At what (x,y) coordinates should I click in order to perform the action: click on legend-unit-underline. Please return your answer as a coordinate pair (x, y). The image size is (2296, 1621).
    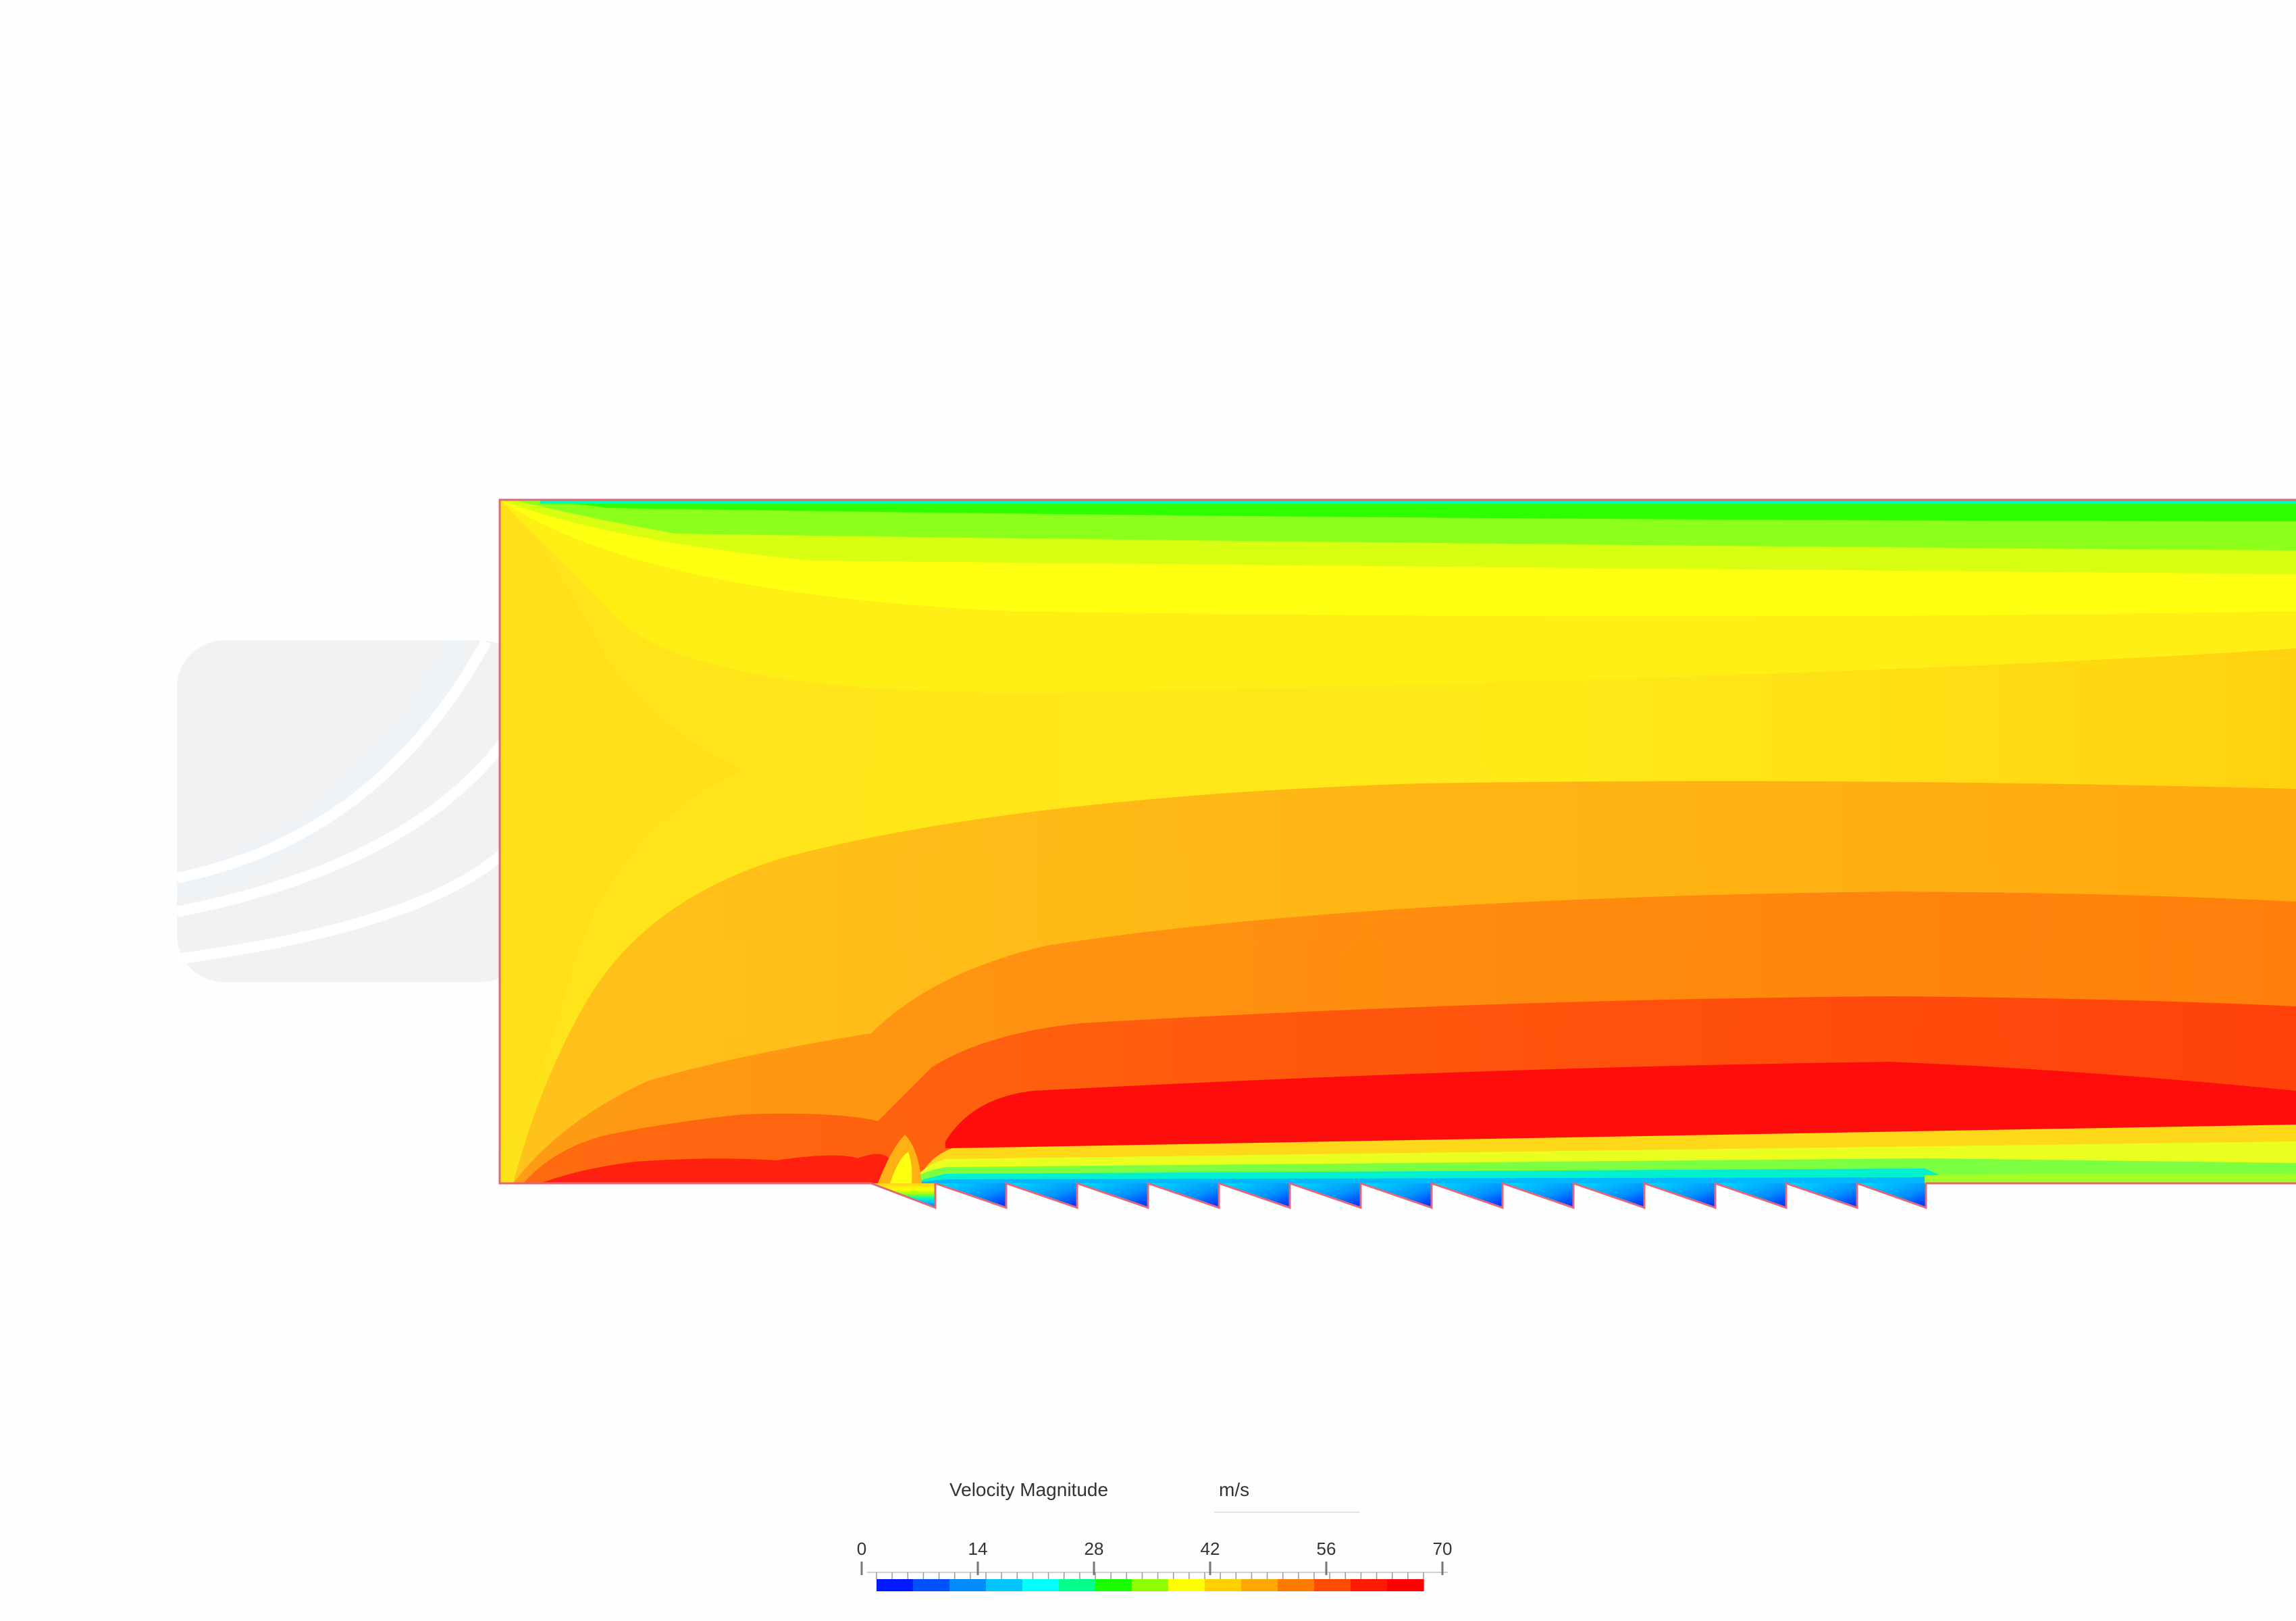
    Looking at the image, I should click on (1286, 1512).